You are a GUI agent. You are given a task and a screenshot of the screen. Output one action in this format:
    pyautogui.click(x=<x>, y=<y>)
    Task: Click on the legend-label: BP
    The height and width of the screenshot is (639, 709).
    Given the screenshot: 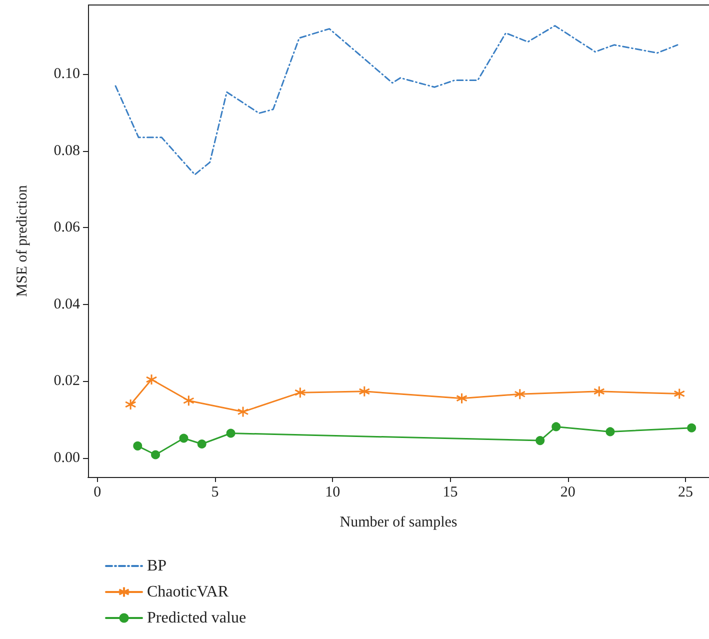 What is the action you would take?
    pyautogui.click(x=157, y=566)
    